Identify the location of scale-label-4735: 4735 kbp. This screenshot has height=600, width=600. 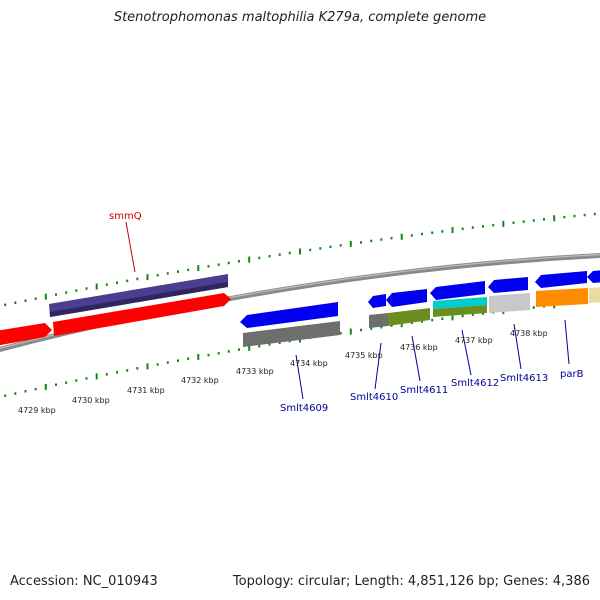
(364, 355).